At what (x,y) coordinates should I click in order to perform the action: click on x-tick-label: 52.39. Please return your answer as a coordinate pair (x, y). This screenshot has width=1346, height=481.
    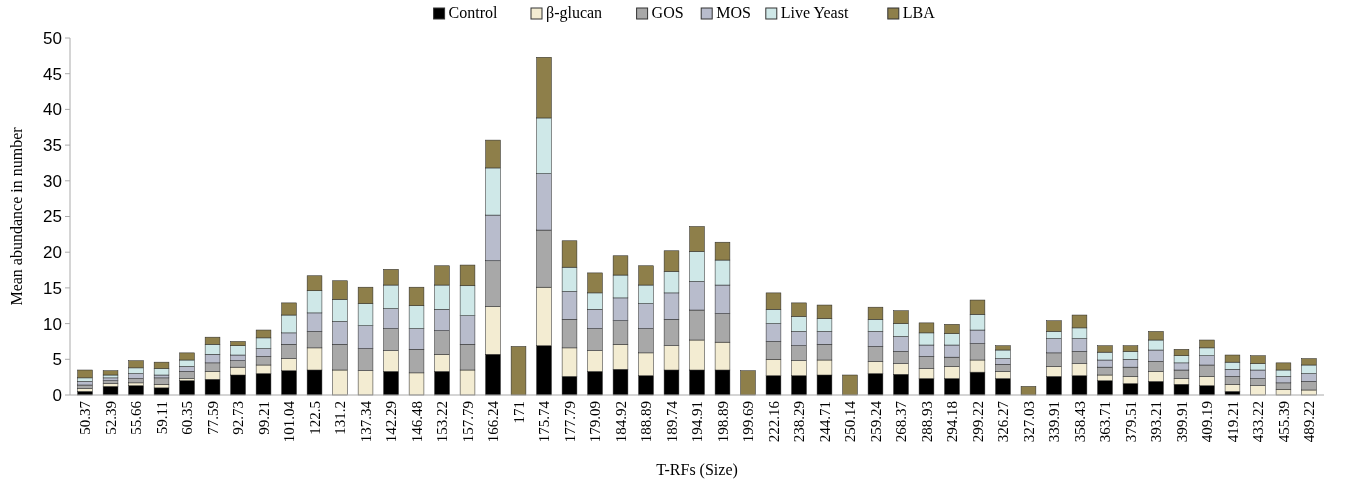
    Looking at the image, I should click on (110, 418).